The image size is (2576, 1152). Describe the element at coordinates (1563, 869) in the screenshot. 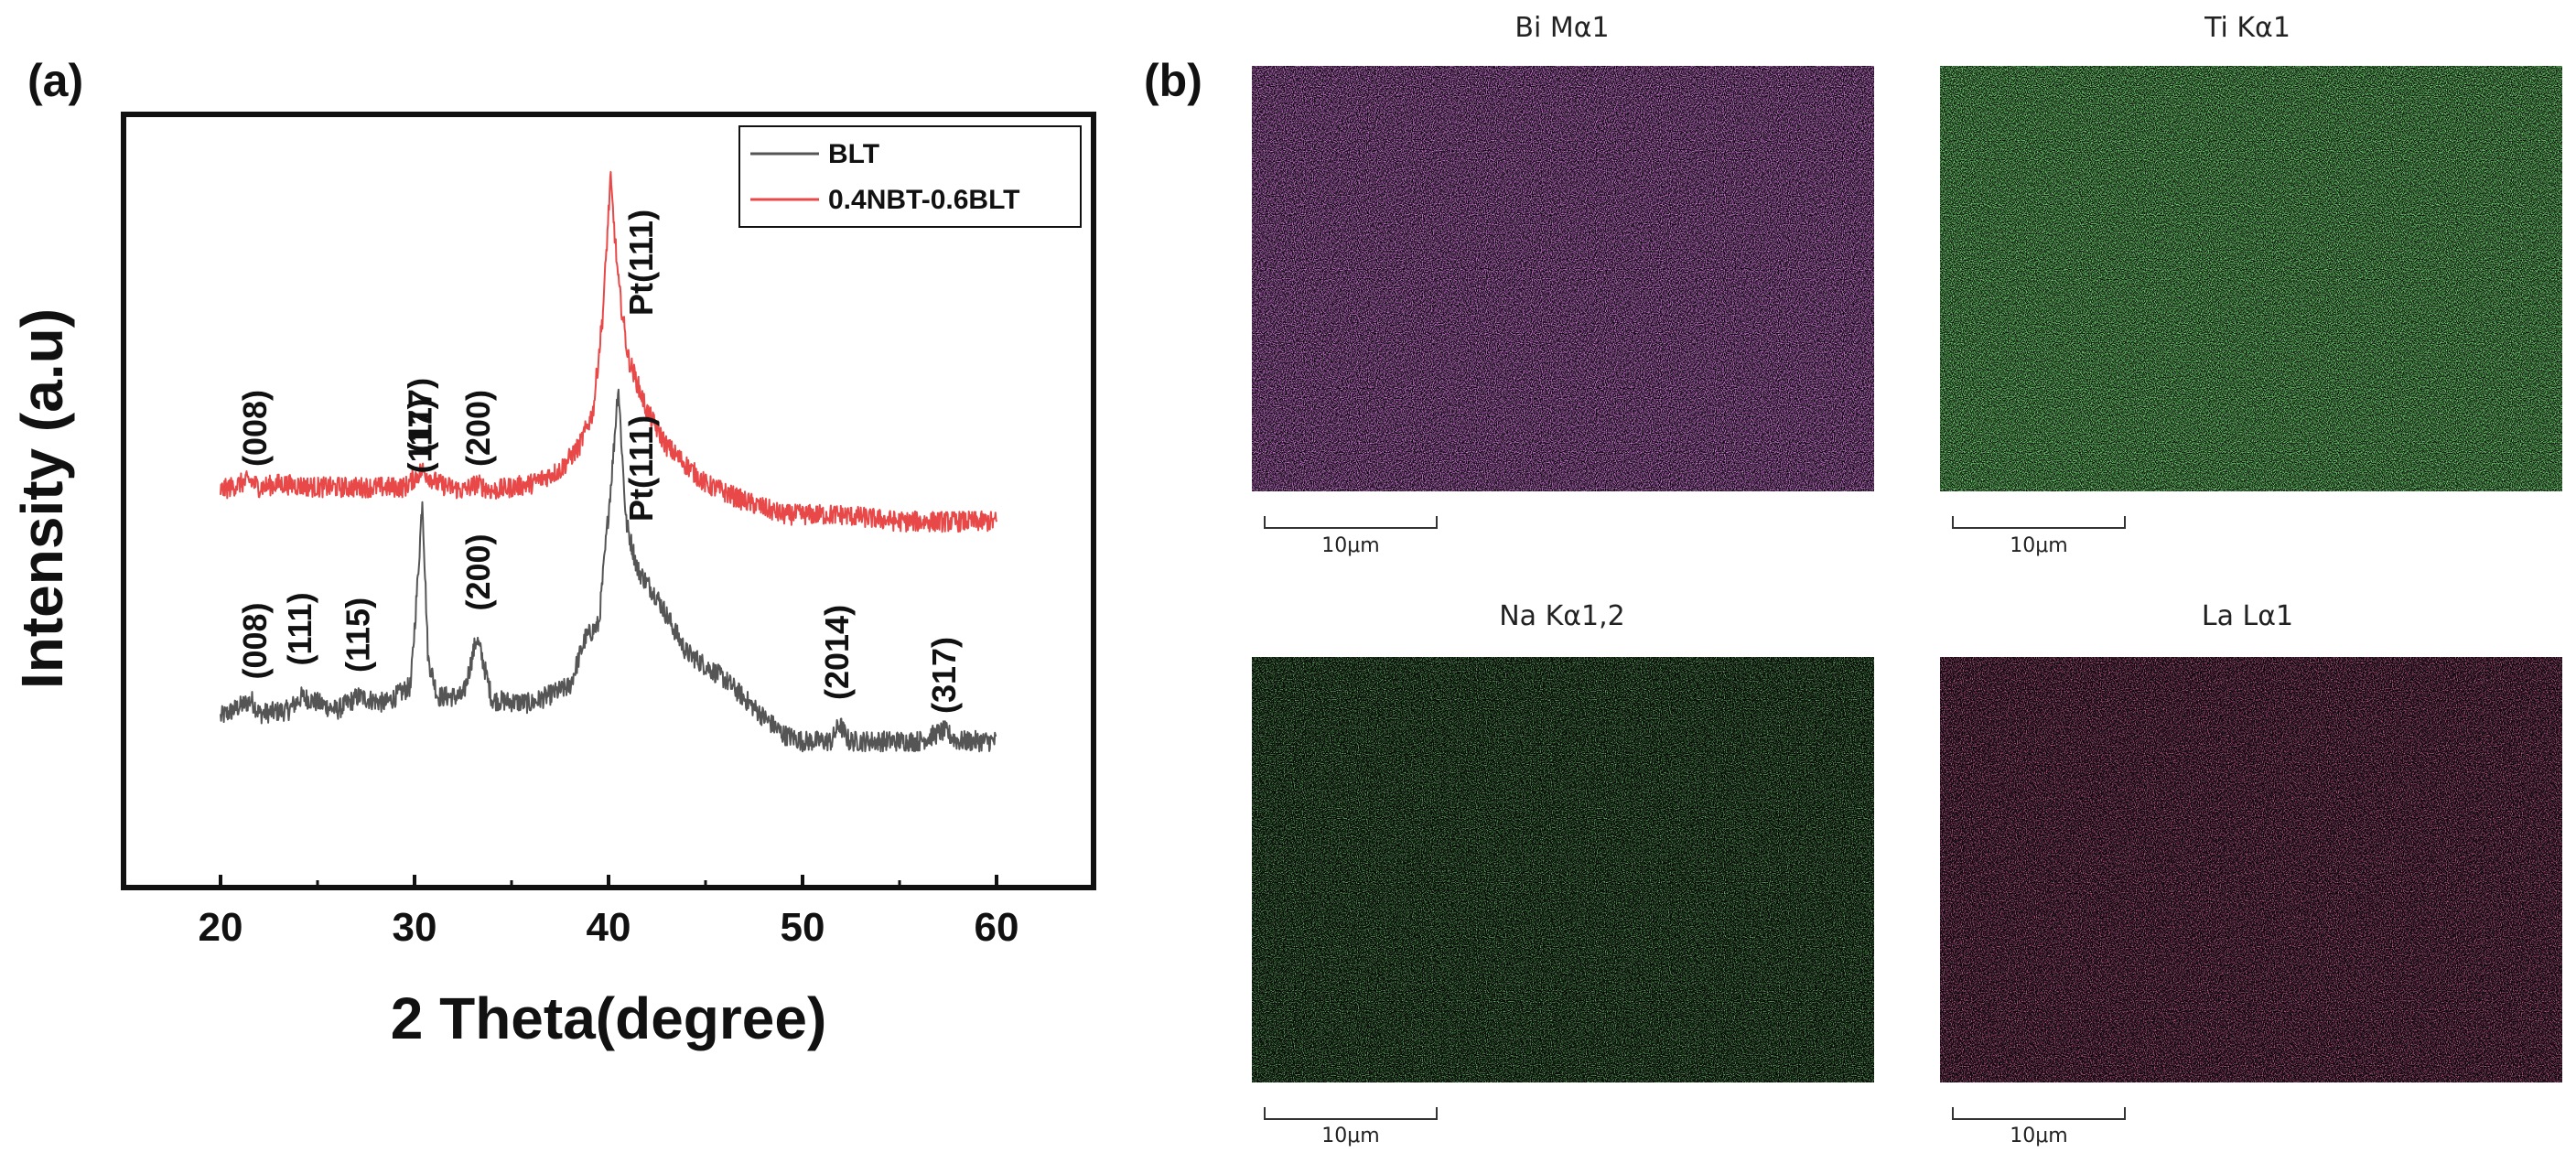

I see `map-pixels-na` at that location.